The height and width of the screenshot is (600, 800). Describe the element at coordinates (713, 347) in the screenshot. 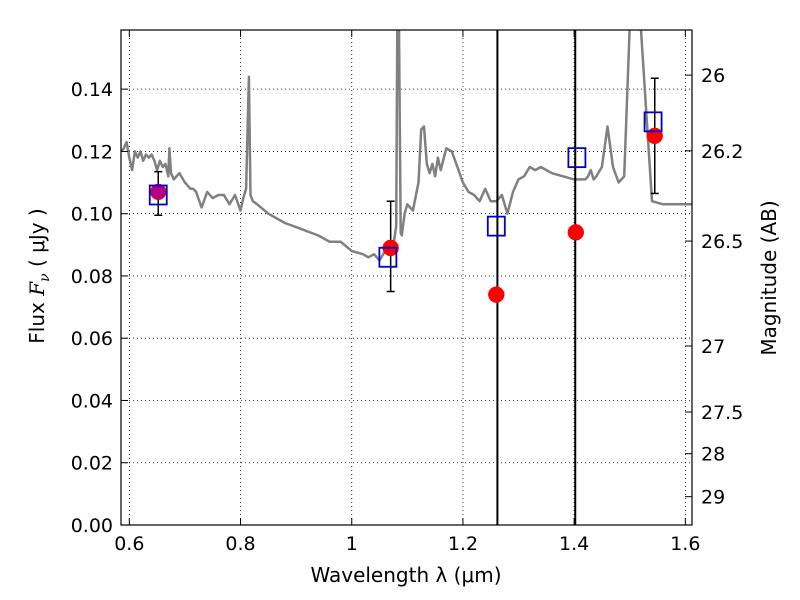

I see `y2-tick-label: 27` at that location.